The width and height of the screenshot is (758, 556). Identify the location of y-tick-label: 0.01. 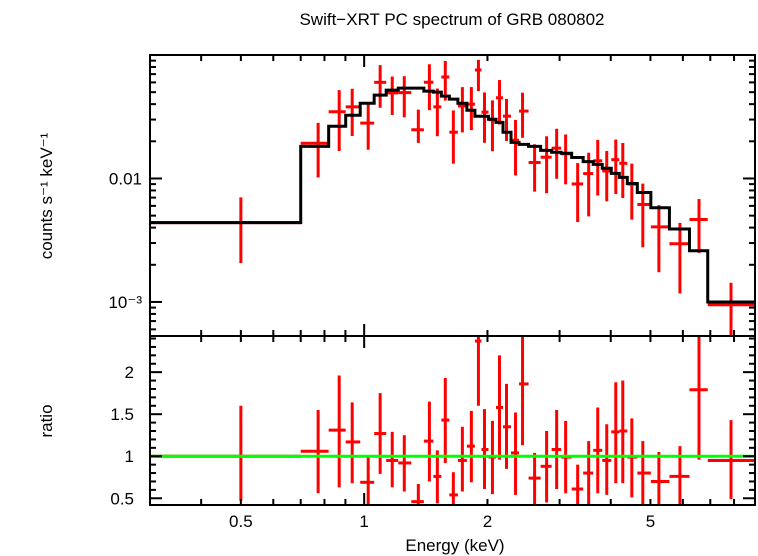
(125, 178).